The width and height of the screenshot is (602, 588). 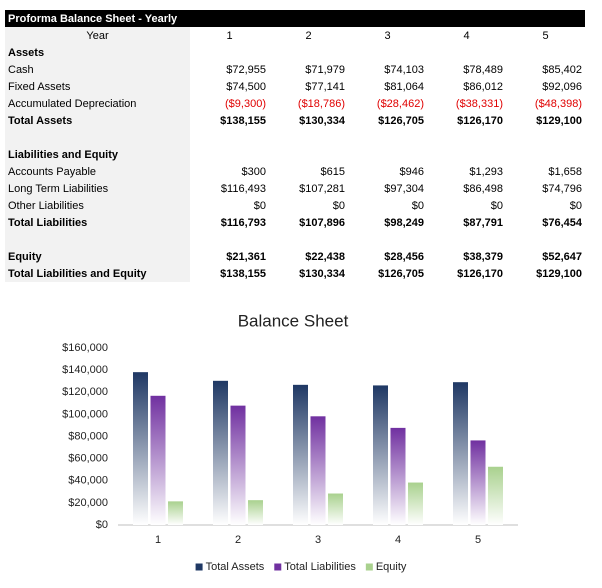 I want to click on cell: $126,170, so click(x=480, y=273).